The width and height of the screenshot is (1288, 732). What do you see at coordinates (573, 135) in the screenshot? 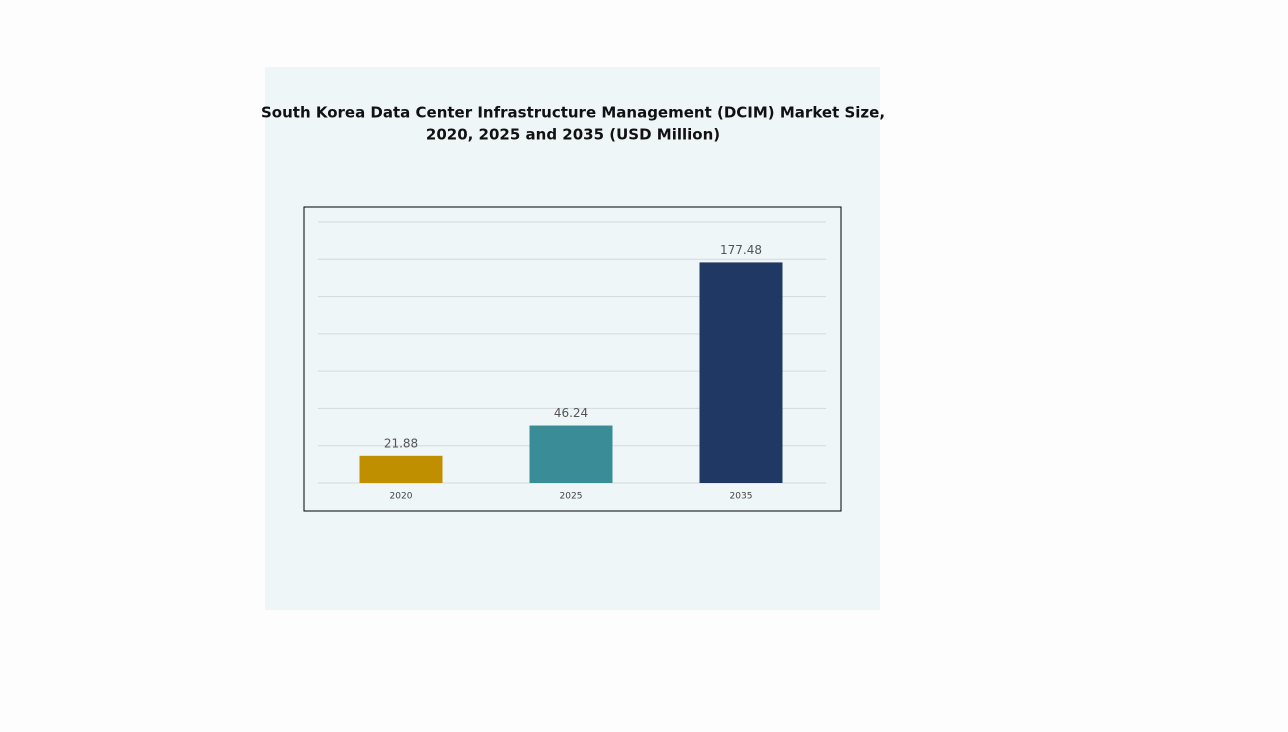
I see `chart-title: 2020, 2025 and 2035 (USD Million)` at bounding box center [573, 135].